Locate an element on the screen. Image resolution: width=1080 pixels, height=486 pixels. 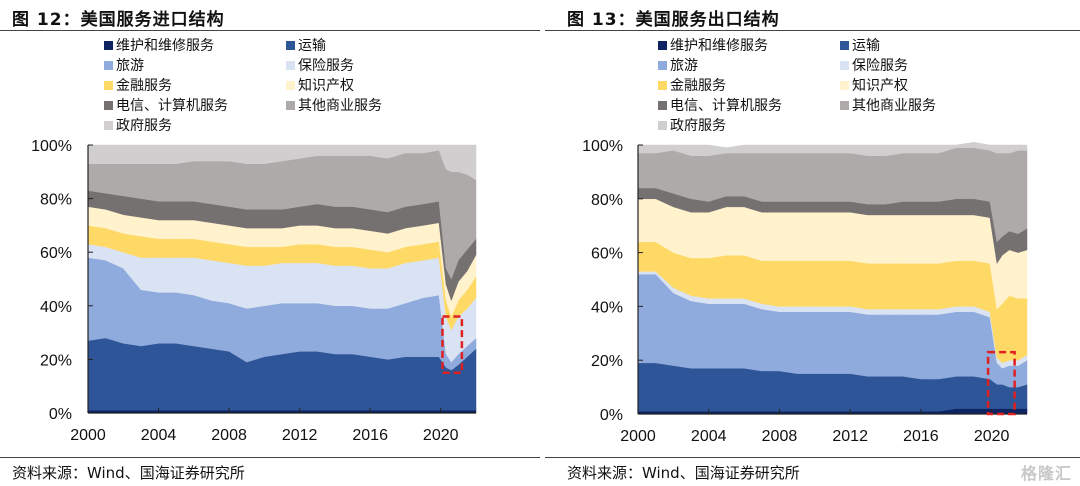
figure-title: 图 13：美国服务出口结构 is located at coordinates (673, 20).